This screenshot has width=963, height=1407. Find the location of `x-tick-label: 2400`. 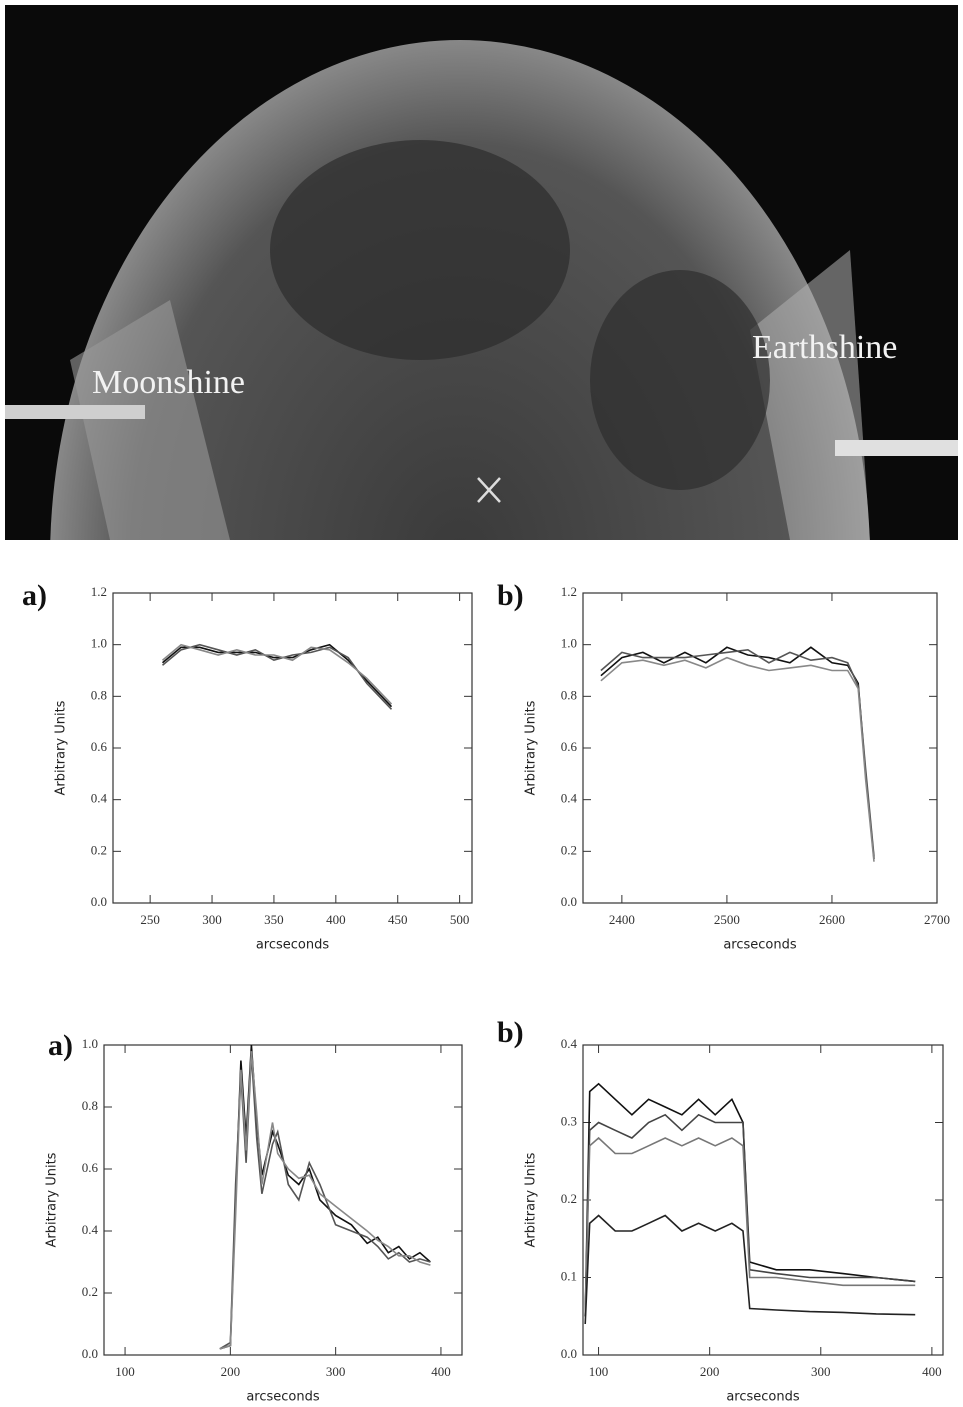

x-tick-label: 2400 is located at coordinates (622, 919).